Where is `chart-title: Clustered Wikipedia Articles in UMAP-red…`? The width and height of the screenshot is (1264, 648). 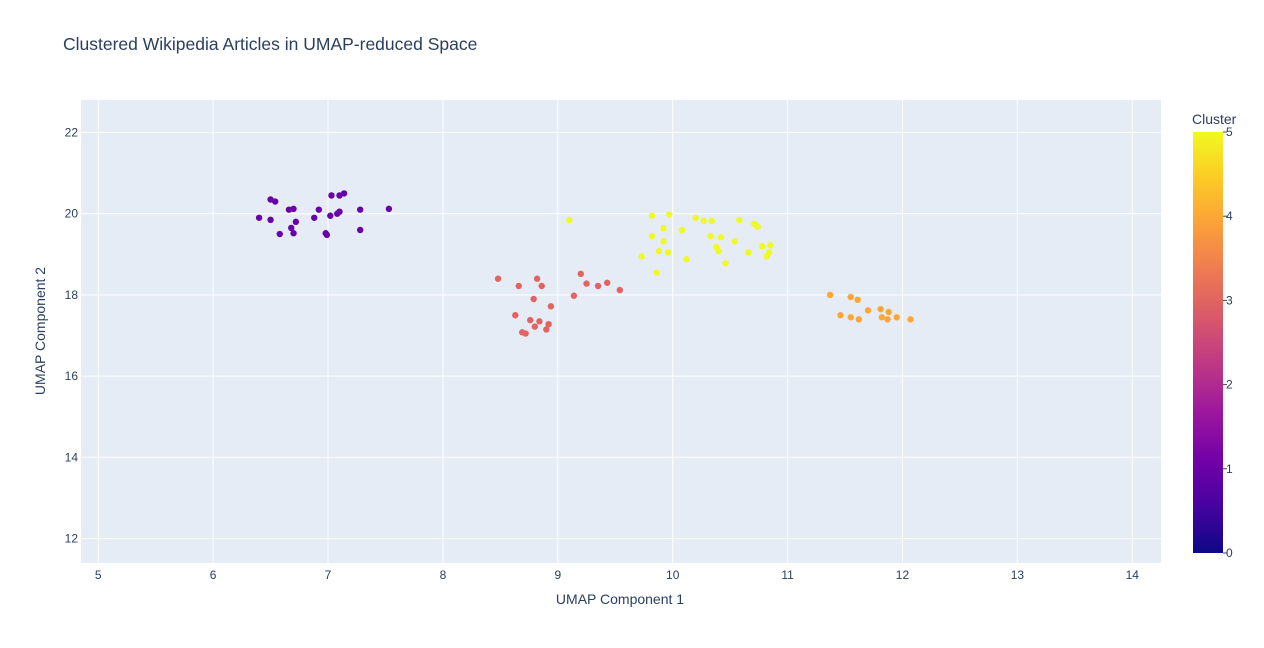 chart-title: Clustered Wikipedia Articles in UMAP-red… is located at coordinates (270, 44).